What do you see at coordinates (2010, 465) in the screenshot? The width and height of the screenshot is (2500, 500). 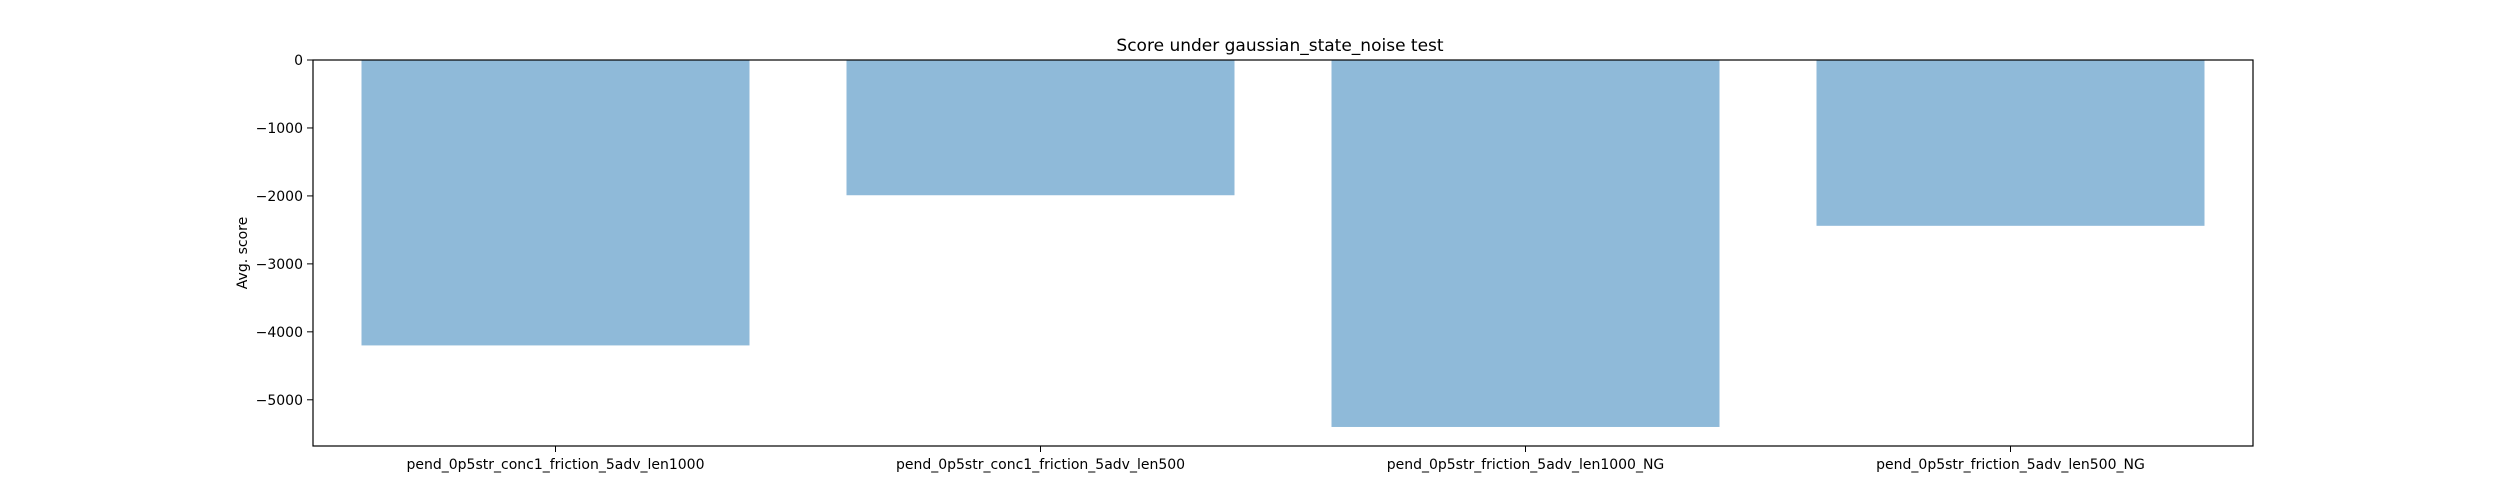 I see `x-tick-label: pend_0p5str_friction_5adv_len500_NG` at bounding box center [2010, 465].